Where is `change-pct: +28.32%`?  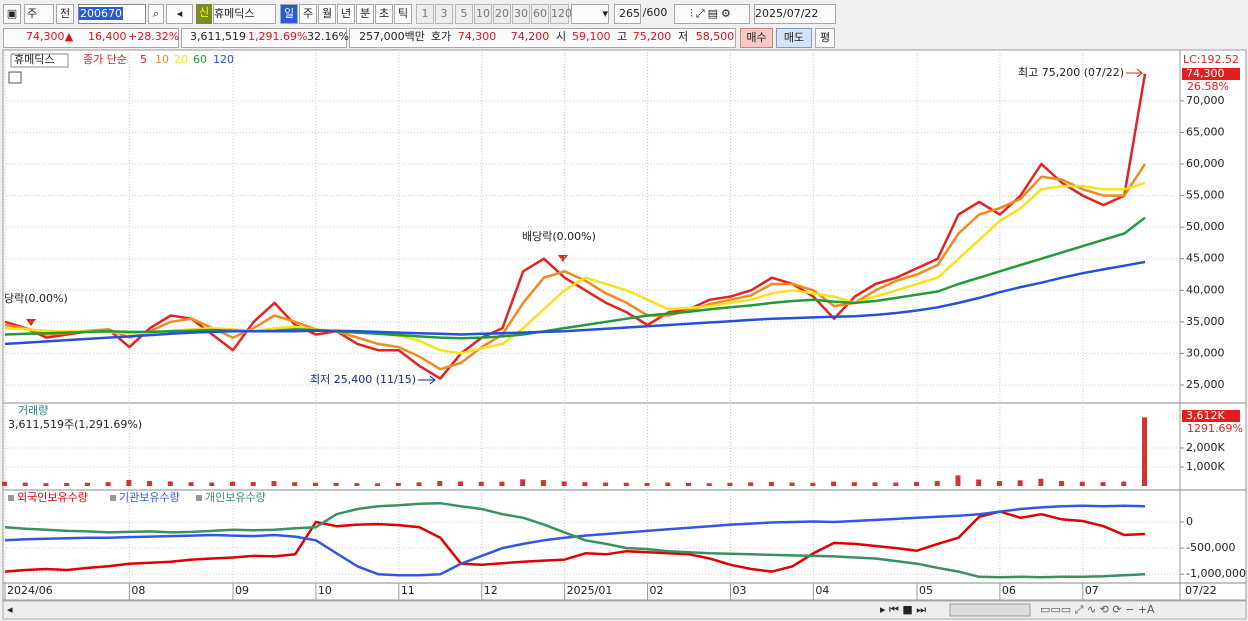 change-pct: +28.32% is located at coordinates (154, 36).